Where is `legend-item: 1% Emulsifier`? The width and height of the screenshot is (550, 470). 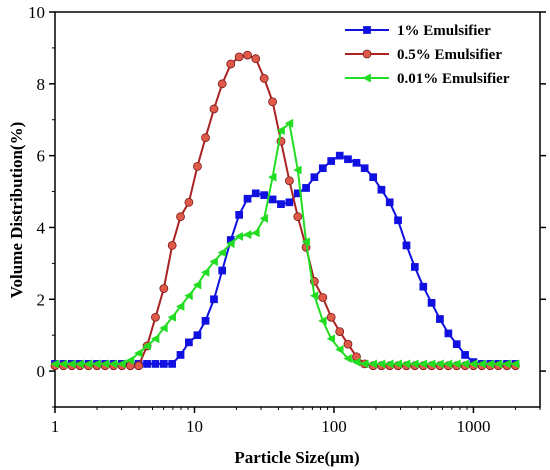 legend-item: 1% Emulsifier is located at coordinates (418, 31).